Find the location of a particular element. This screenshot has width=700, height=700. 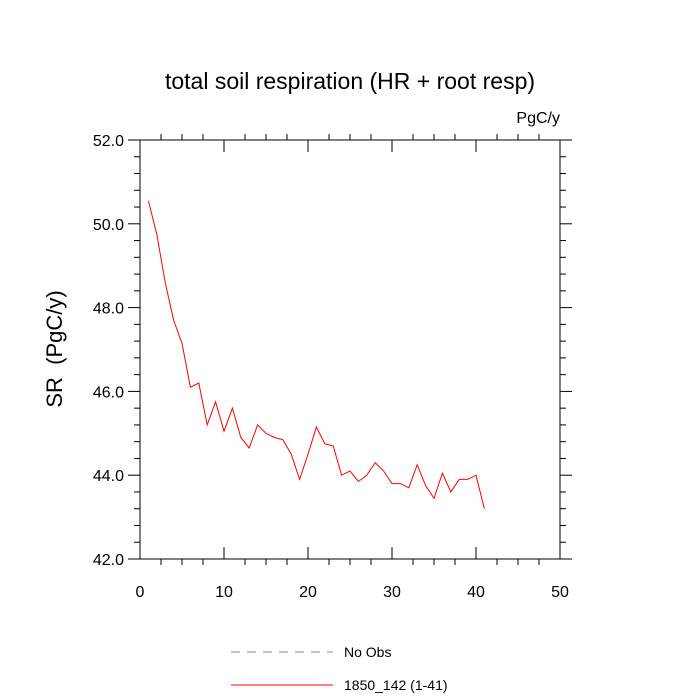

x-tick-label: 50 is located at coordinates (560, 592).